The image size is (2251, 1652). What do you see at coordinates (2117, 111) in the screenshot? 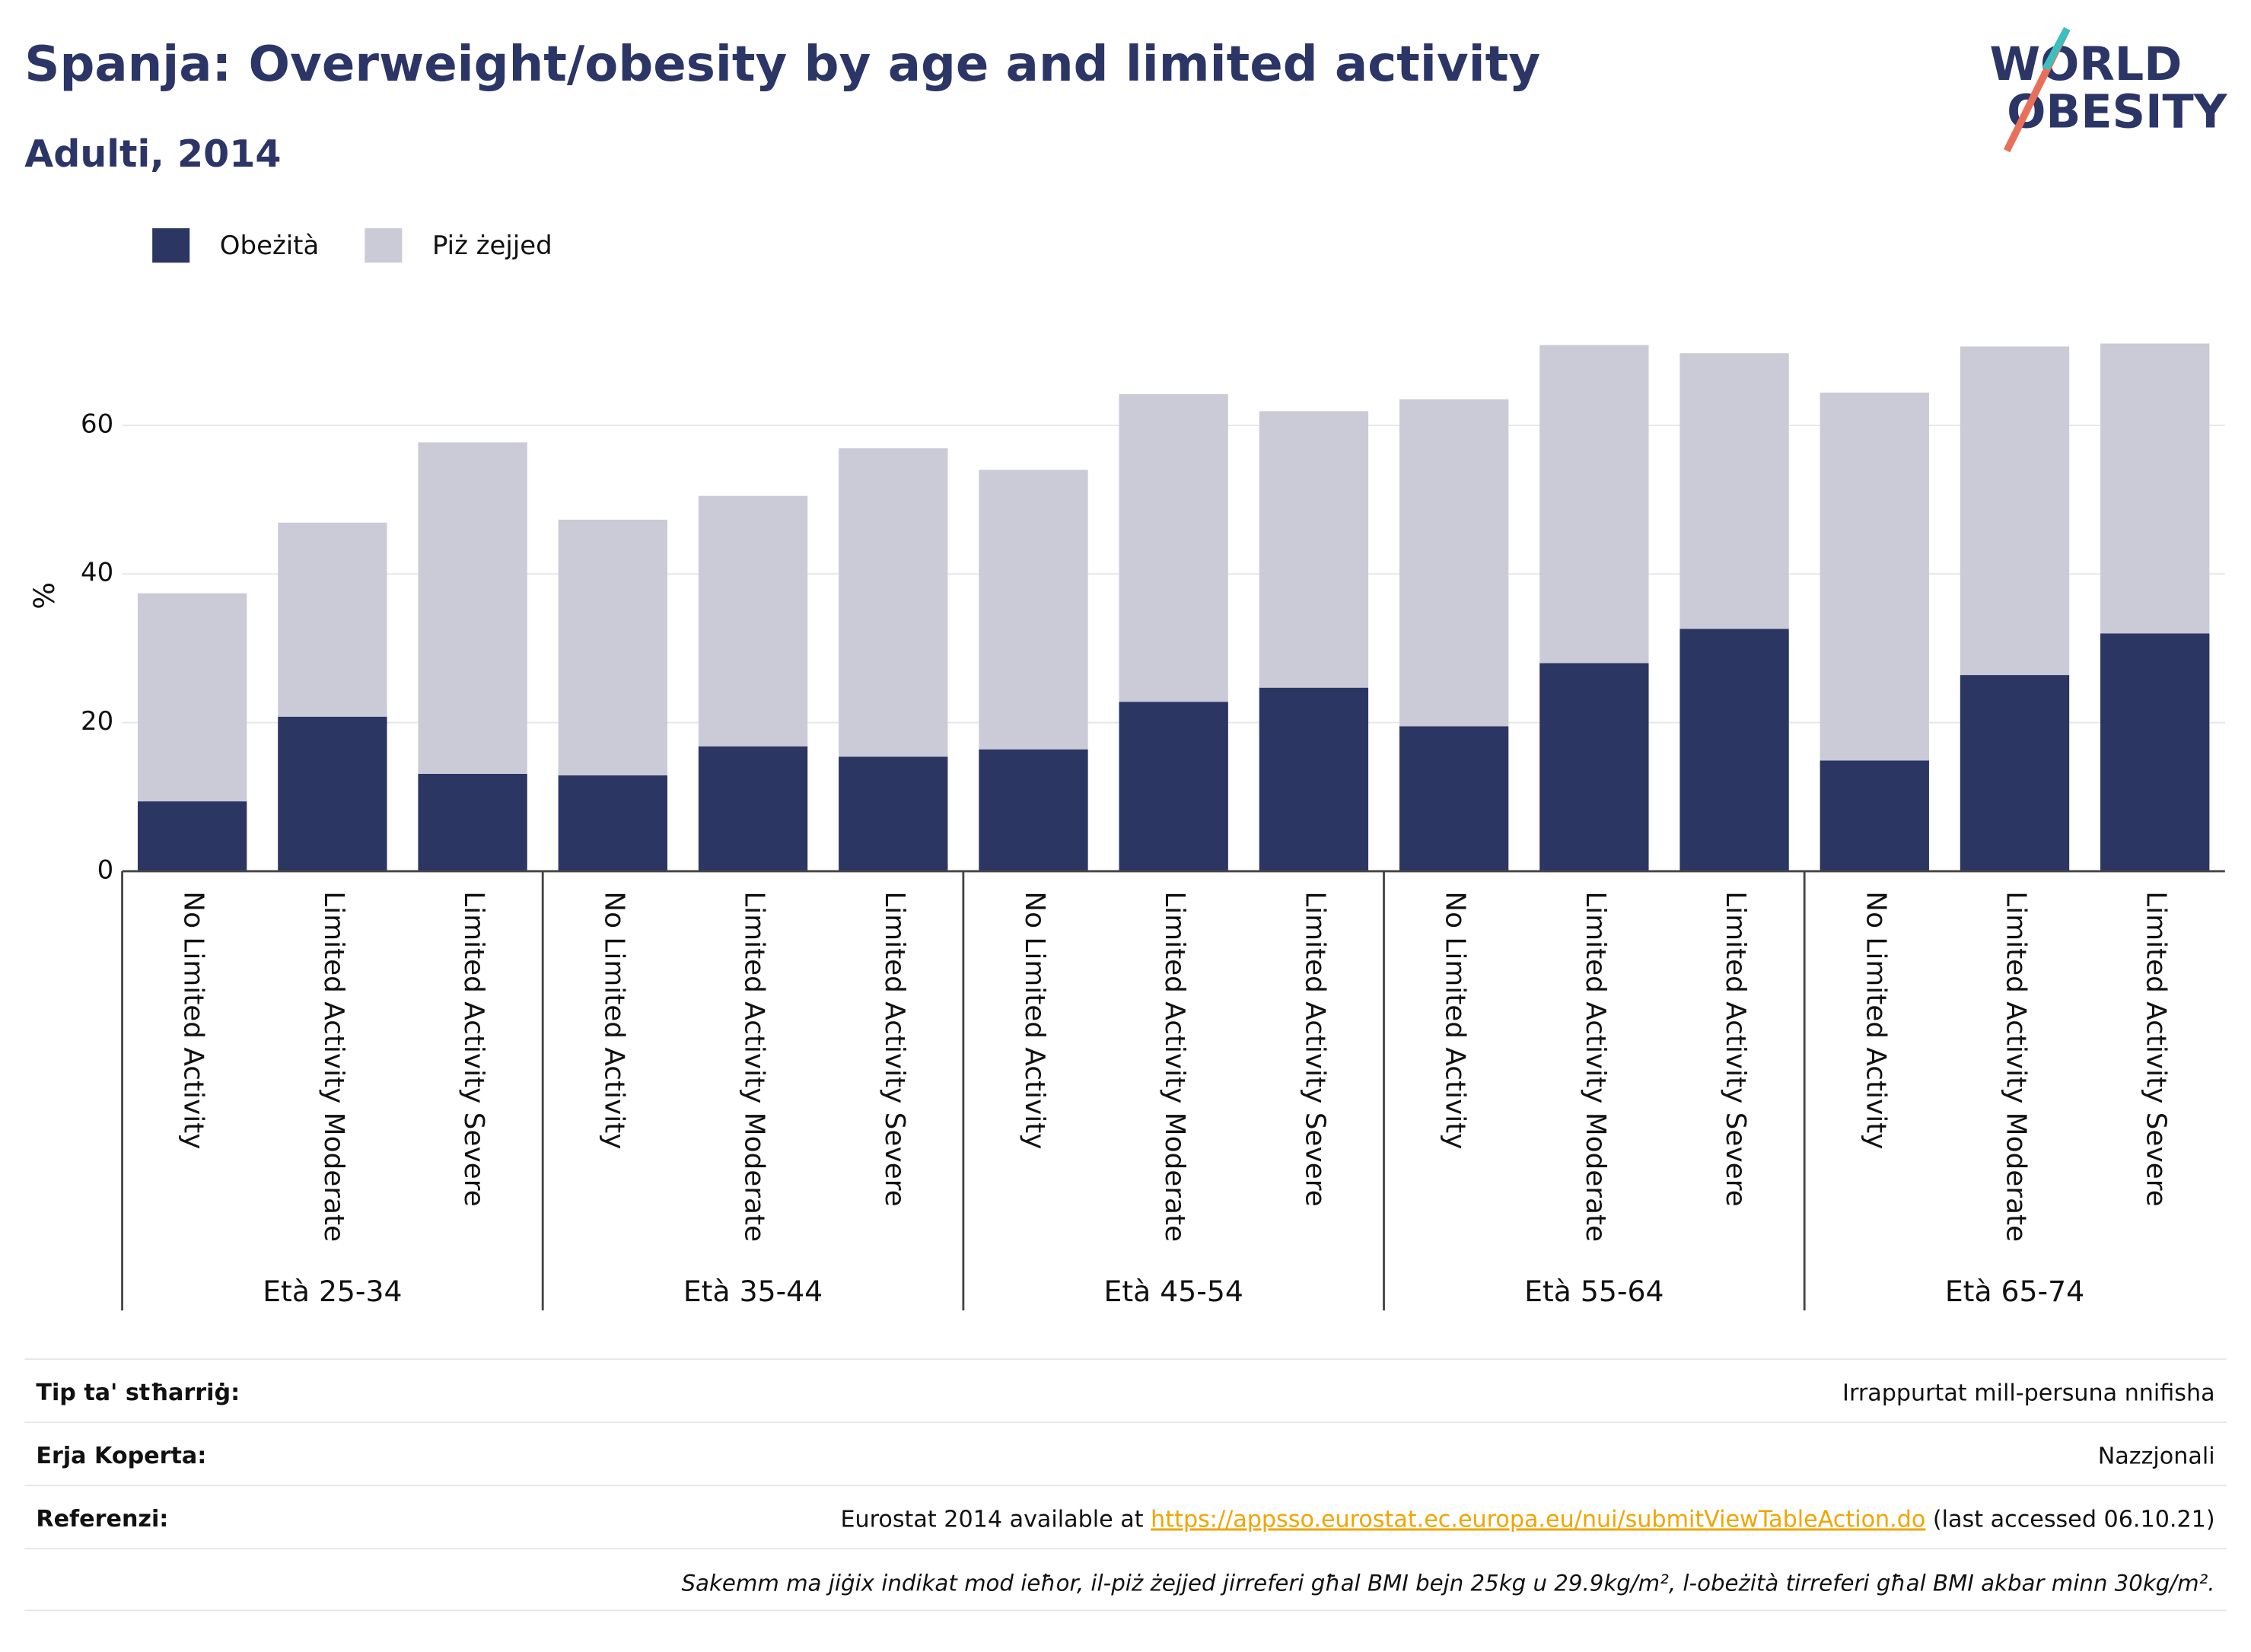
I see `logo: OBESITY` at bounding box center [2117, 111].